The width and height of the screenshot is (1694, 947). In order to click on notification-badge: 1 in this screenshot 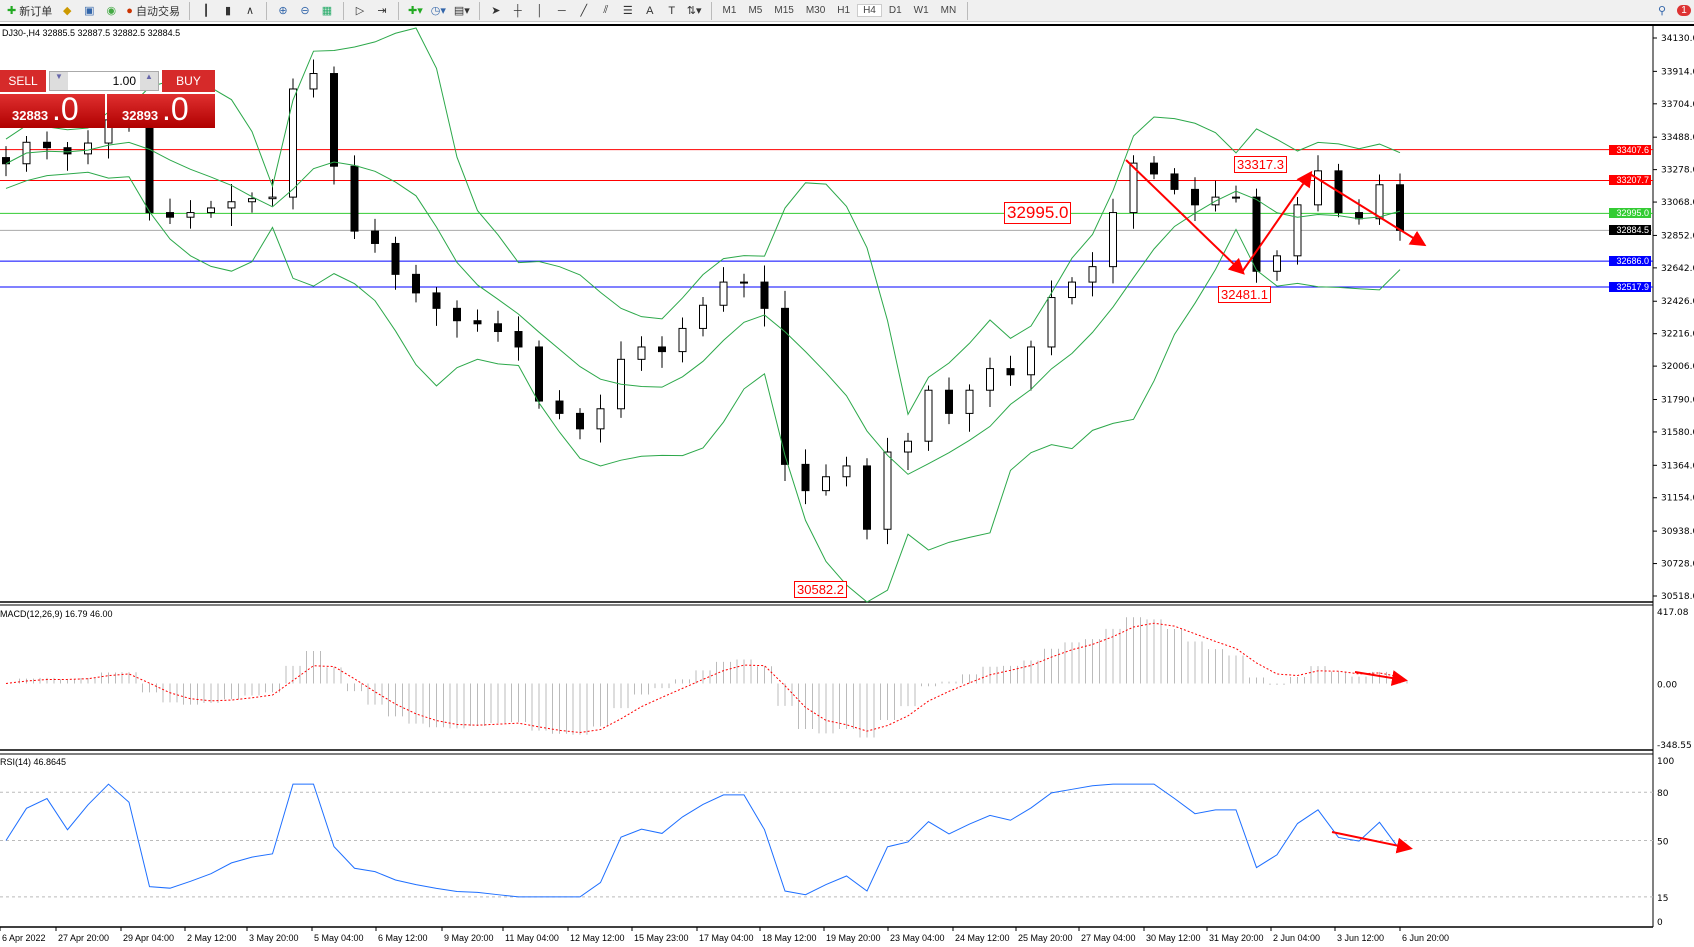, I will do `click(1684, 10)`.